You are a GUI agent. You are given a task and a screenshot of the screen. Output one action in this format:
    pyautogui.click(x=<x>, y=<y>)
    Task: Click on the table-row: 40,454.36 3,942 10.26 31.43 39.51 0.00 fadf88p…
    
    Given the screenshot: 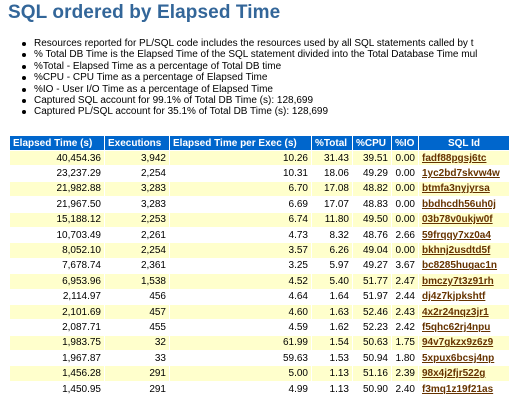 What is the action you would take?
    pyautogui.click(x=259, y=158)
    